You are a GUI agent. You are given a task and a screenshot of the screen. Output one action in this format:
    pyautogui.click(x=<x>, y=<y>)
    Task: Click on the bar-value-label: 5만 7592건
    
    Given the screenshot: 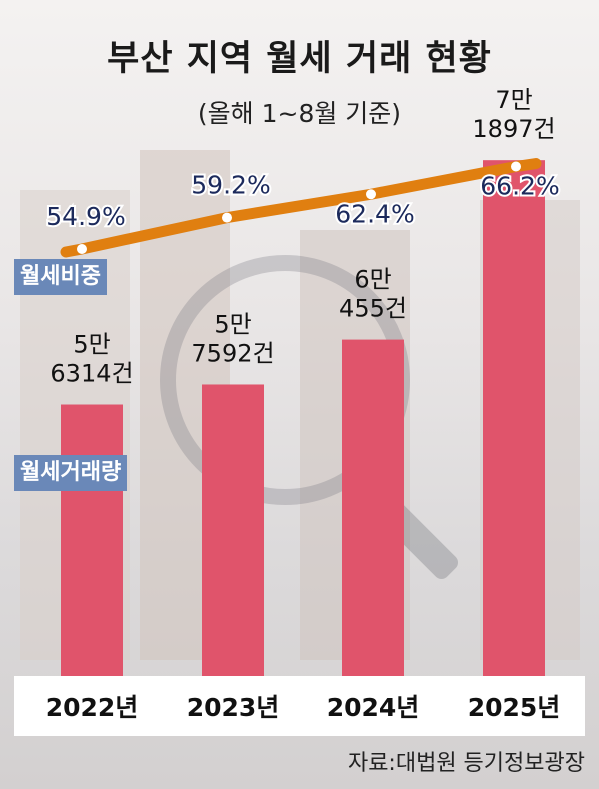 What is the action you would take?
    pyautogui.click(x=232, y=338)
    